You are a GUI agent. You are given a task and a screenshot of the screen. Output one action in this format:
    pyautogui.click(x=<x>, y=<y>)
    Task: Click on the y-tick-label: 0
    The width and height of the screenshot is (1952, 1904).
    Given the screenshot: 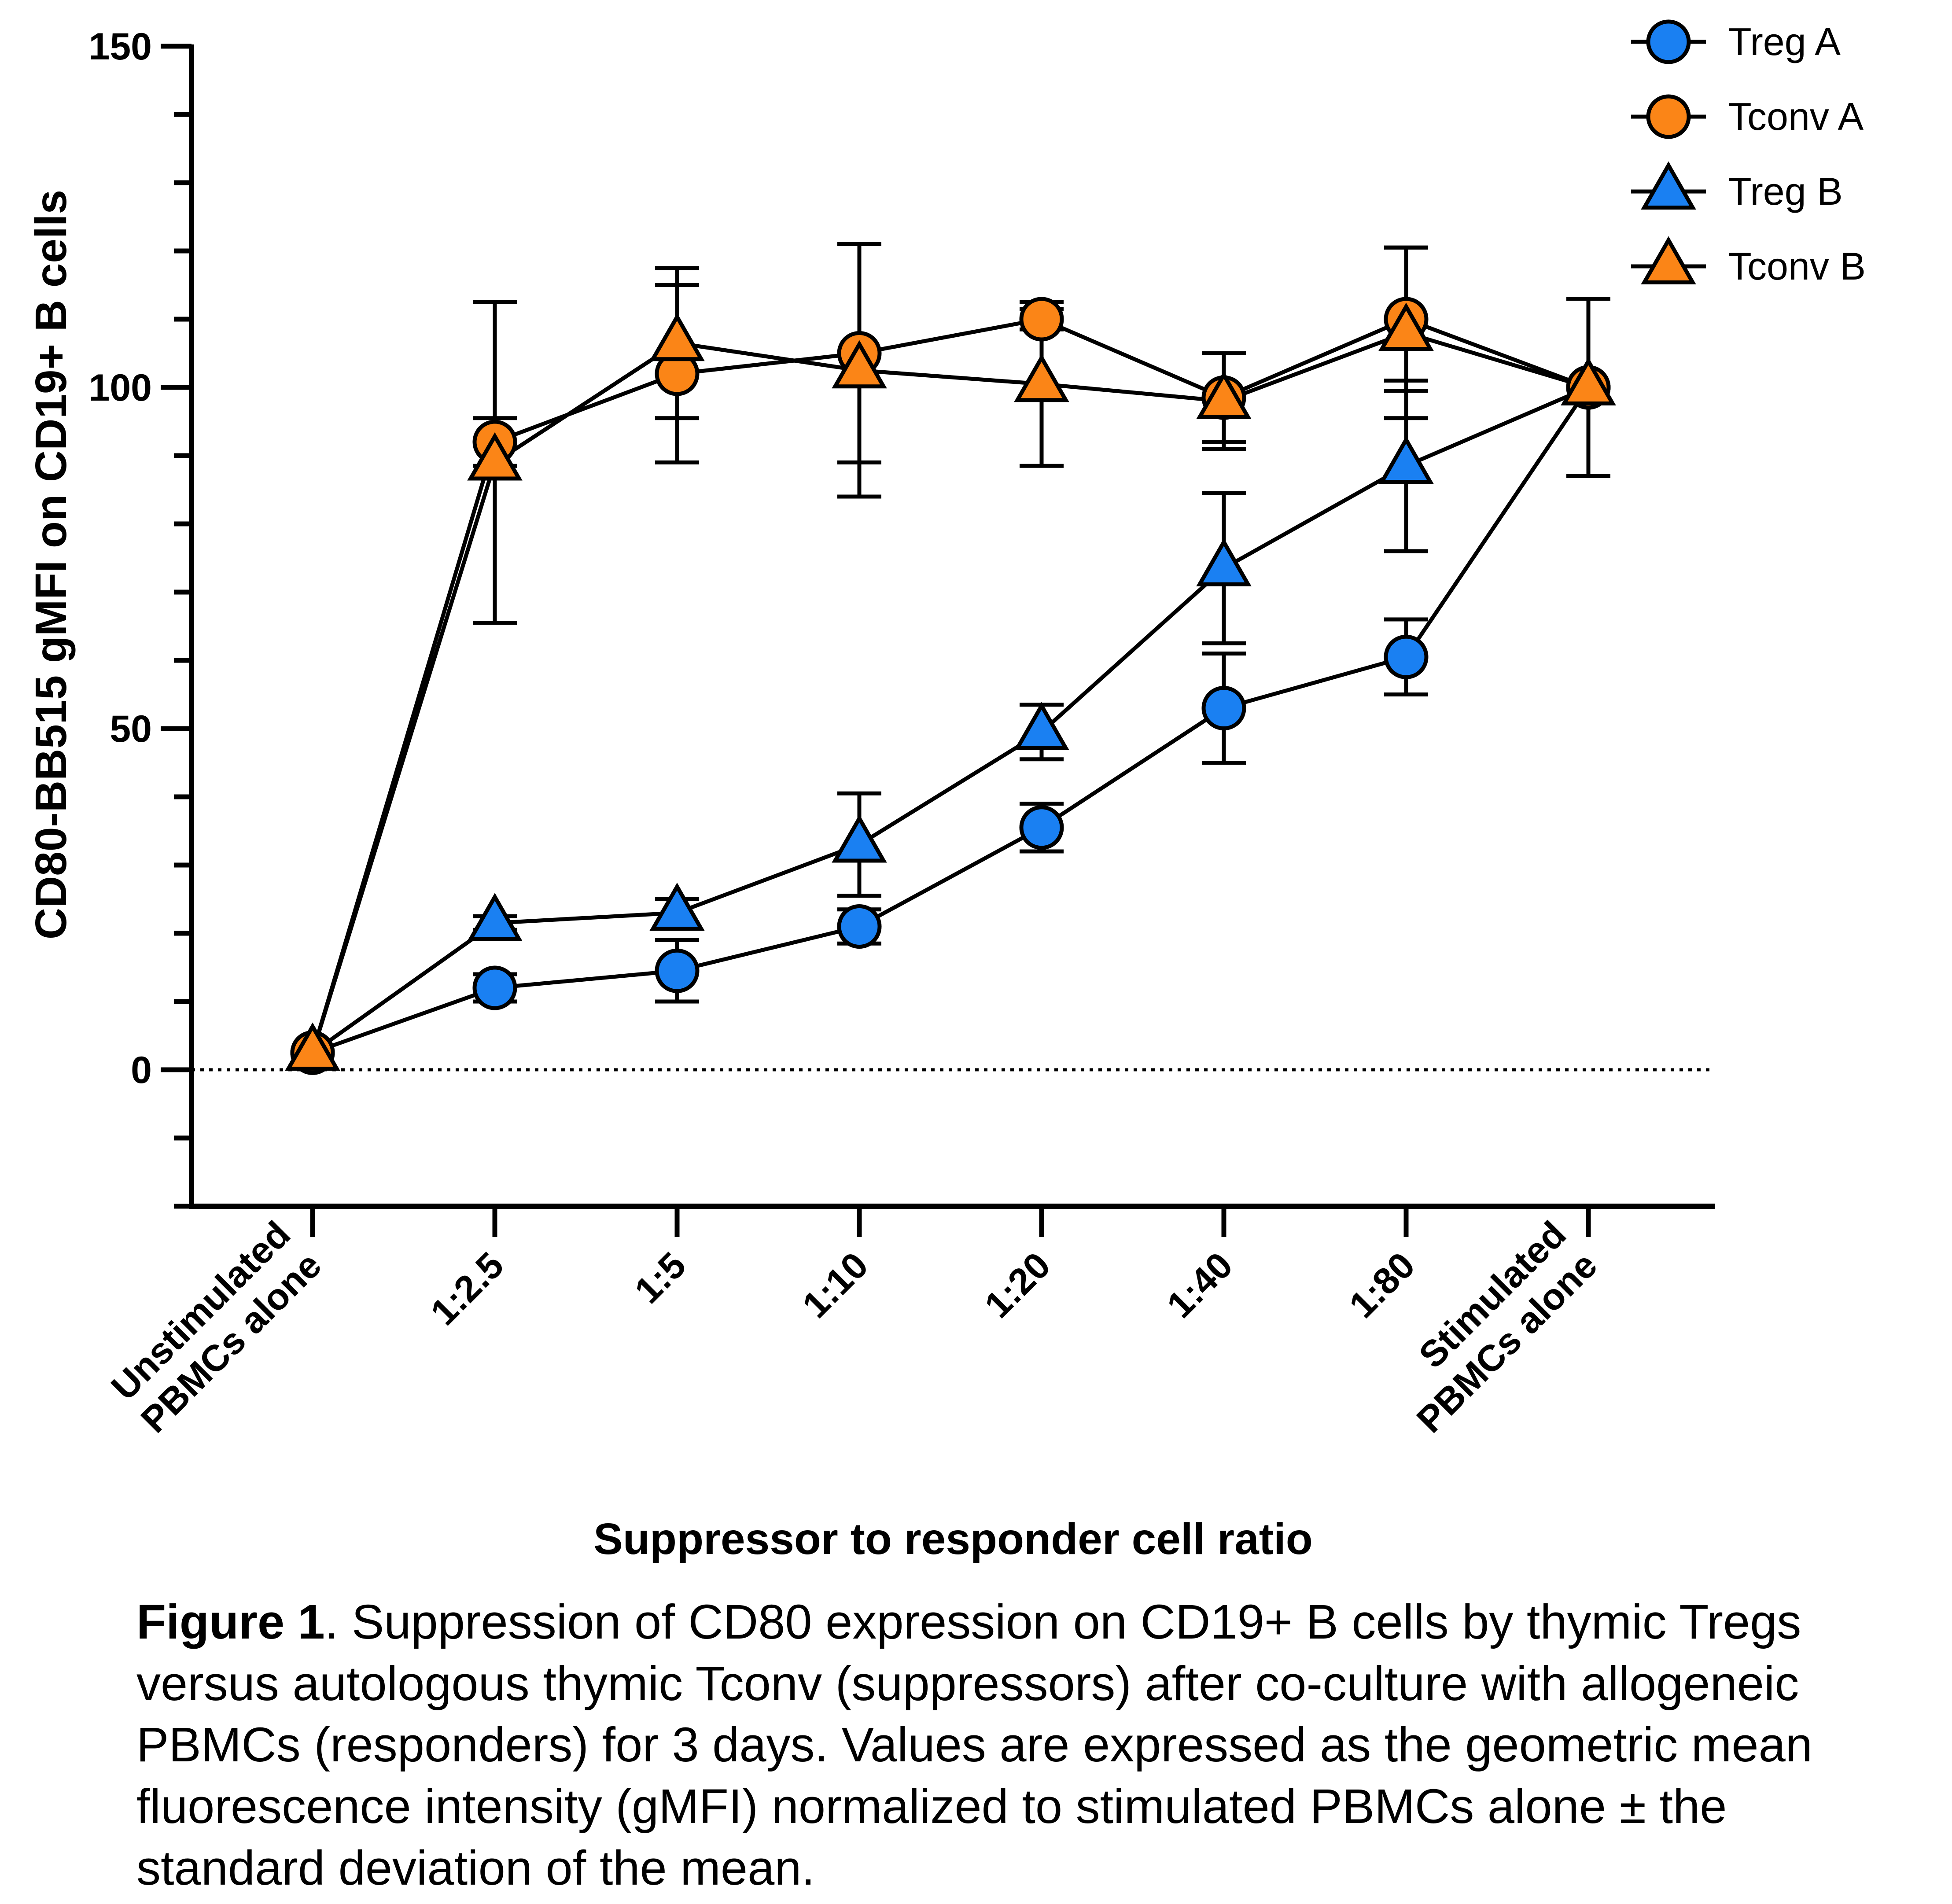 What is the action you would take?
    pyautogui.click(x=141, y=1070)
    